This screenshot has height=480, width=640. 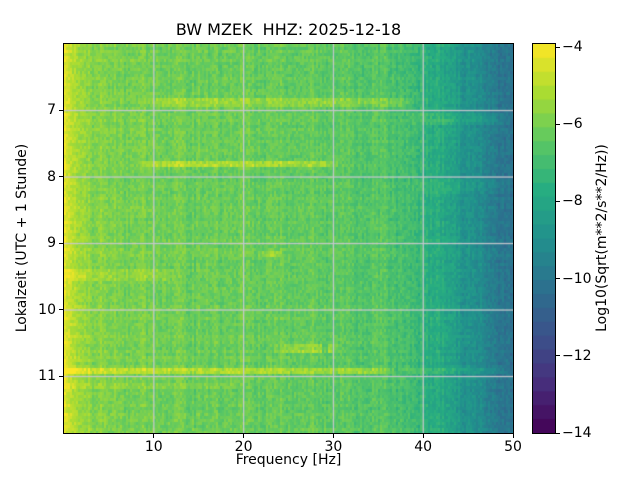 What do you see at coordinates (51, 110) in the screenshot?
I see `y-tick-label: 7` at bounding box center [51, 110].